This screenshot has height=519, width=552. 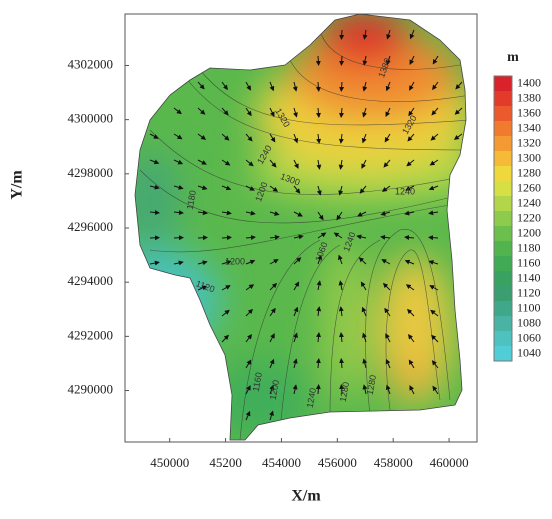 I want to click on colorbar-tick-label: 1340, so click(x=529, y=127).